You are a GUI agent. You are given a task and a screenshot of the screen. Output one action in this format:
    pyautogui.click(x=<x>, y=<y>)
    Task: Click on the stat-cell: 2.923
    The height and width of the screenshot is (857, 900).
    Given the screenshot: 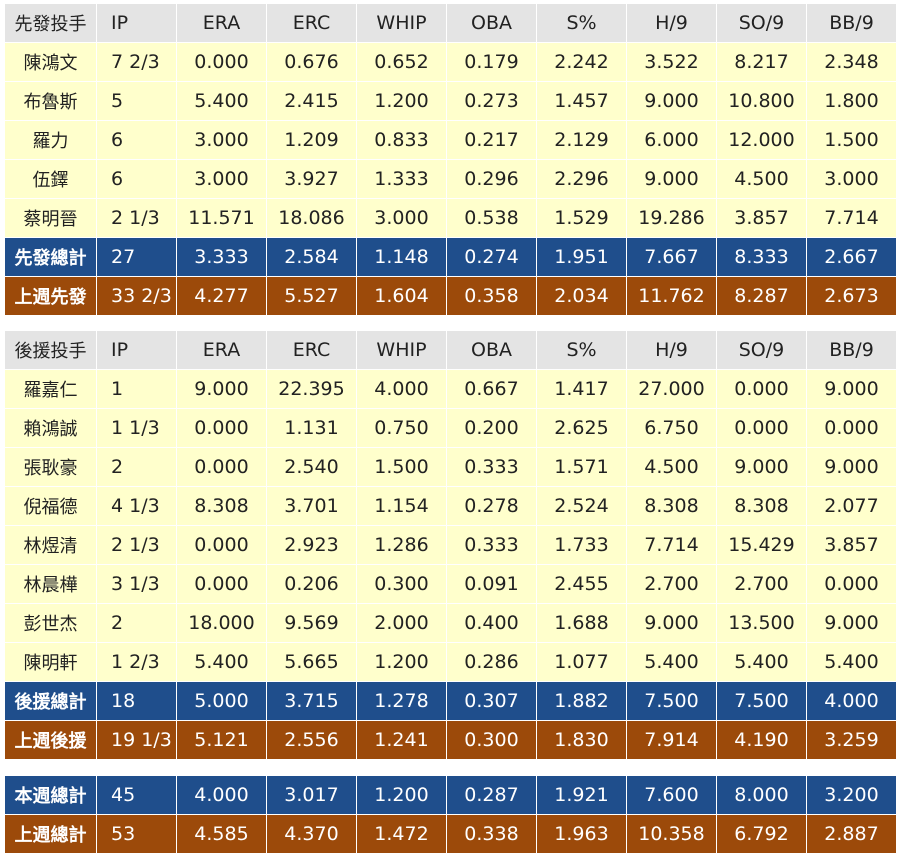 What is the action you would take?
    pyautogui.click(x=311, y=545)
    